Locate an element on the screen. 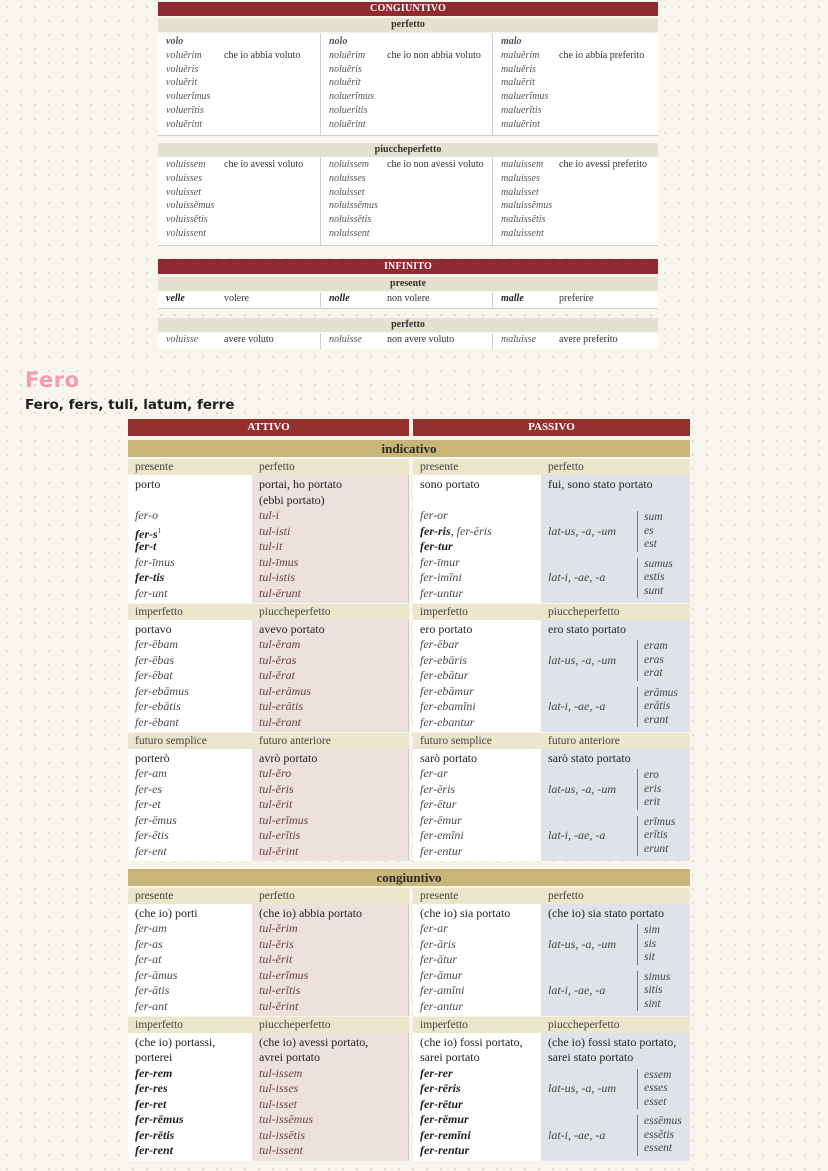 The image size is (828, 1171). form-line: (che io) porti is located at coordinates (190, 914).